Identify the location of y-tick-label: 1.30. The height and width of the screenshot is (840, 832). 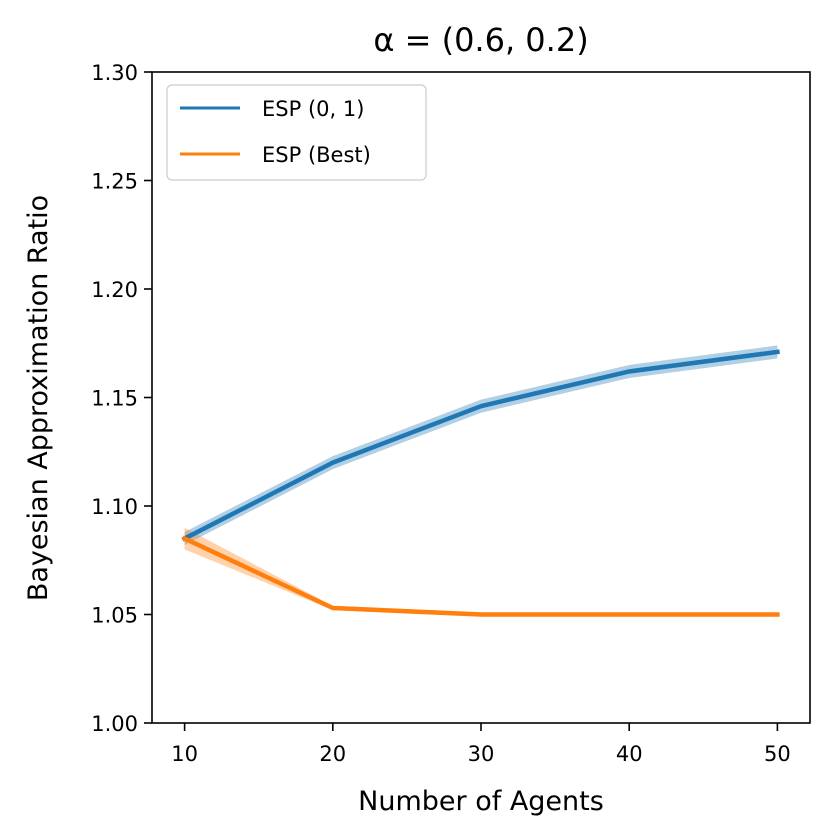
(114, 73).